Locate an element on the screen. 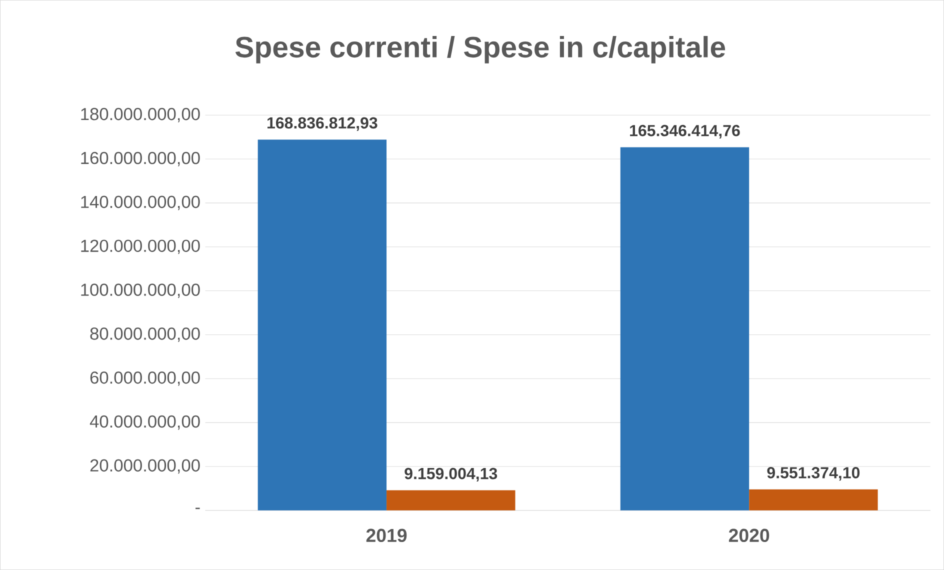  data-label: 9.159.004,13 is located at coordinates (451, 475).